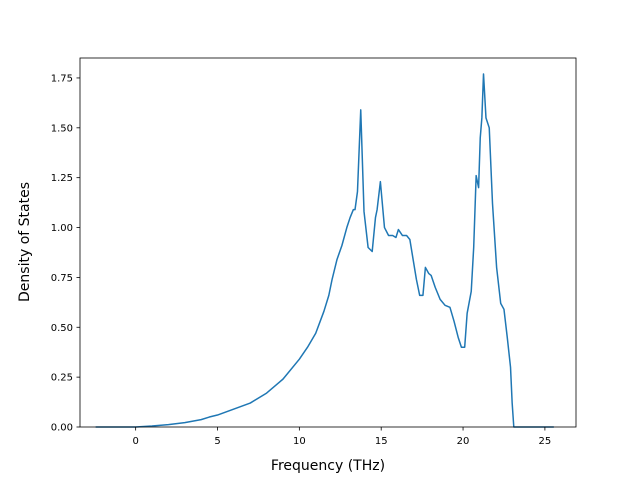 The height and width of the screenshot is (480, 640). What do you see at coordinates (25, 242) in the screenshot?
I see `y-axis-label: Density of States` at bounding box center [25, 242].